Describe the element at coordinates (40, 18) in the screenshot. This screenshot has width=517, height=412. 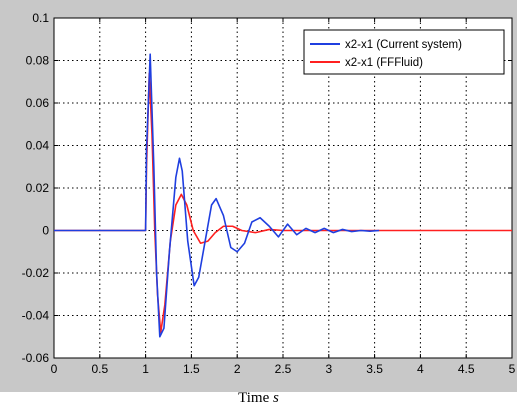
I see `y-tick-label: 0.1` at that location.